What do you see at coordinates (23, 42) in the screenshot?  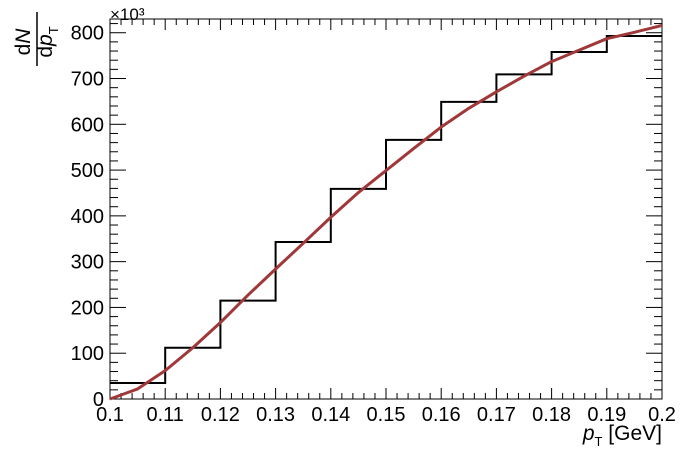 I see `y-axis-title-numerator: dN` at bounding box center [23, 42].